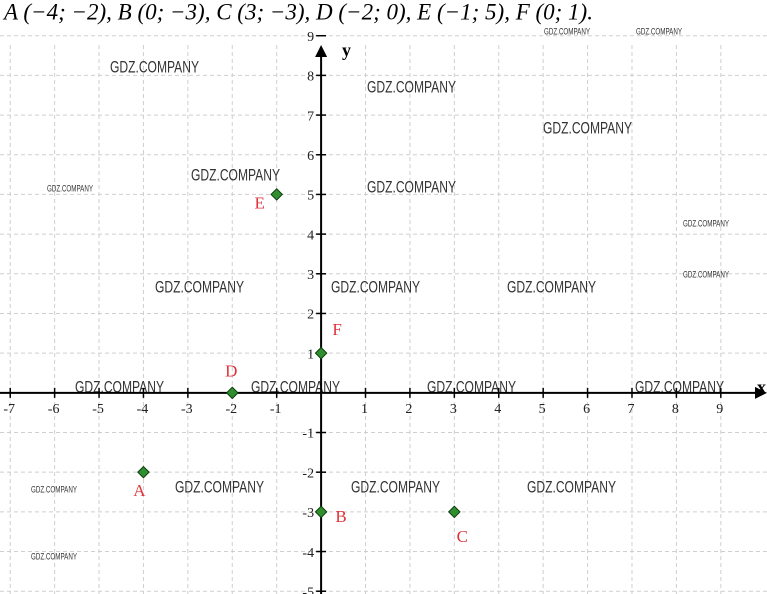  Describe the element at coordinates (310, 275) in the screenshot. I see `y-tick-label: 3` at that location.